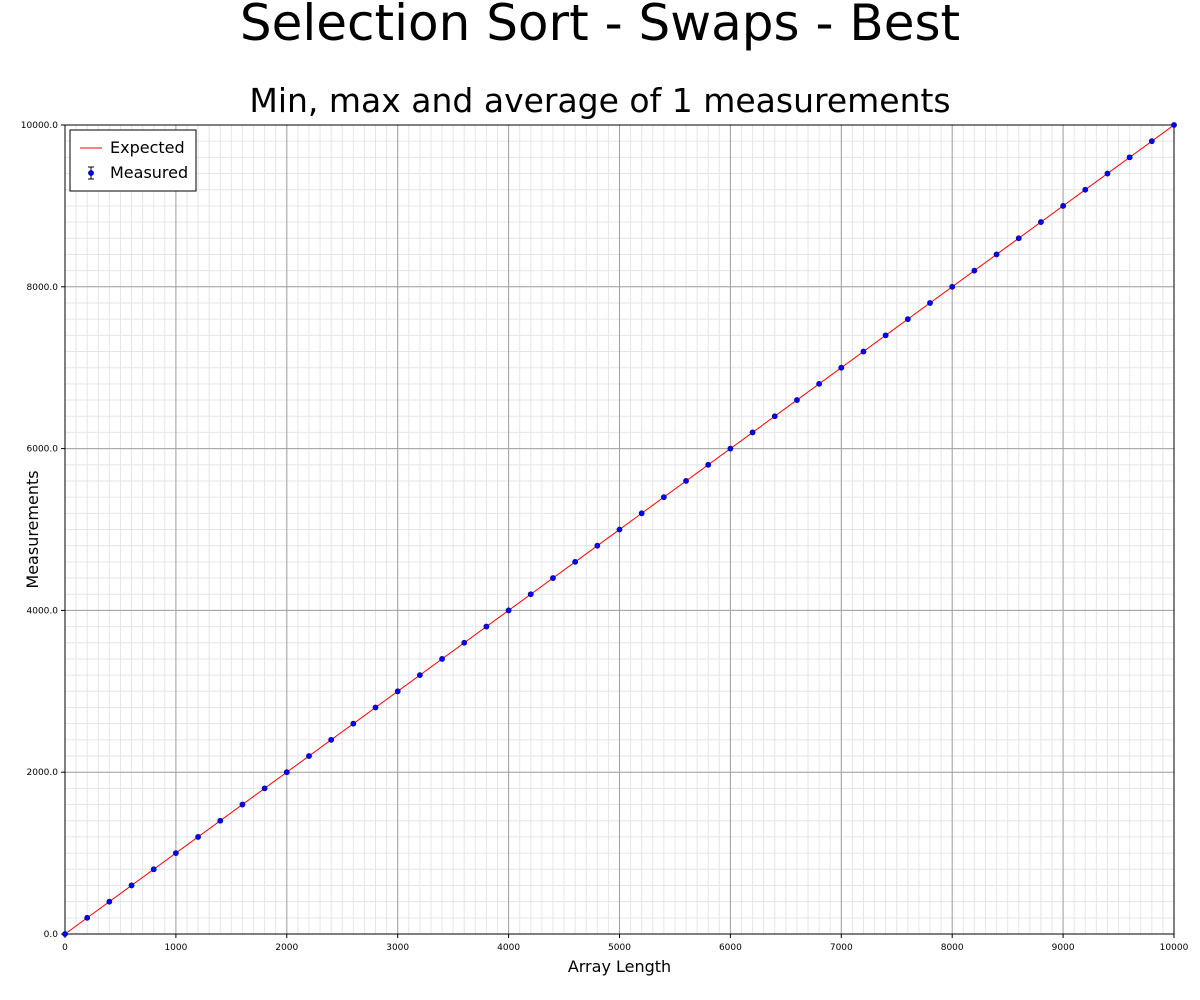 The image size is (1200, 1000). I want to click on x-tick-label: 0, so click(65, 948).